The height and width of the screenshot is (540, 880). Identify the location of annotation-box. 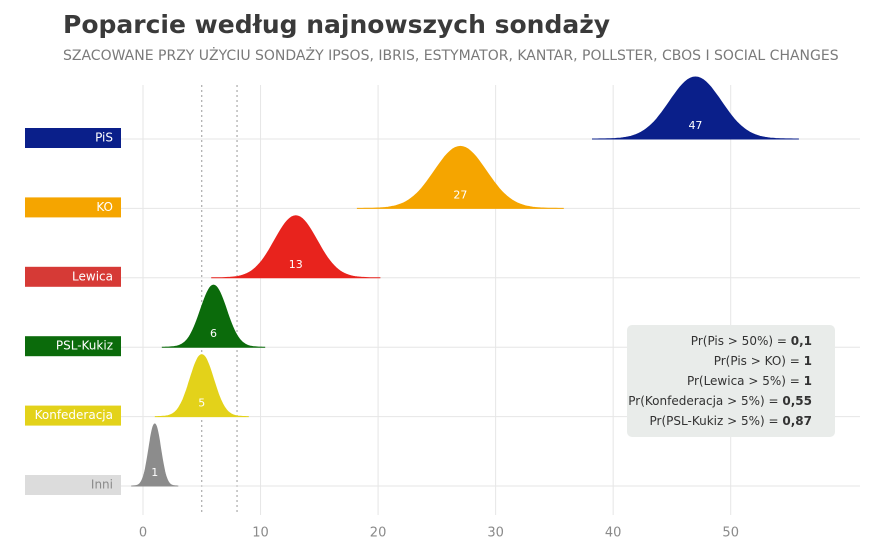
(731, 381).